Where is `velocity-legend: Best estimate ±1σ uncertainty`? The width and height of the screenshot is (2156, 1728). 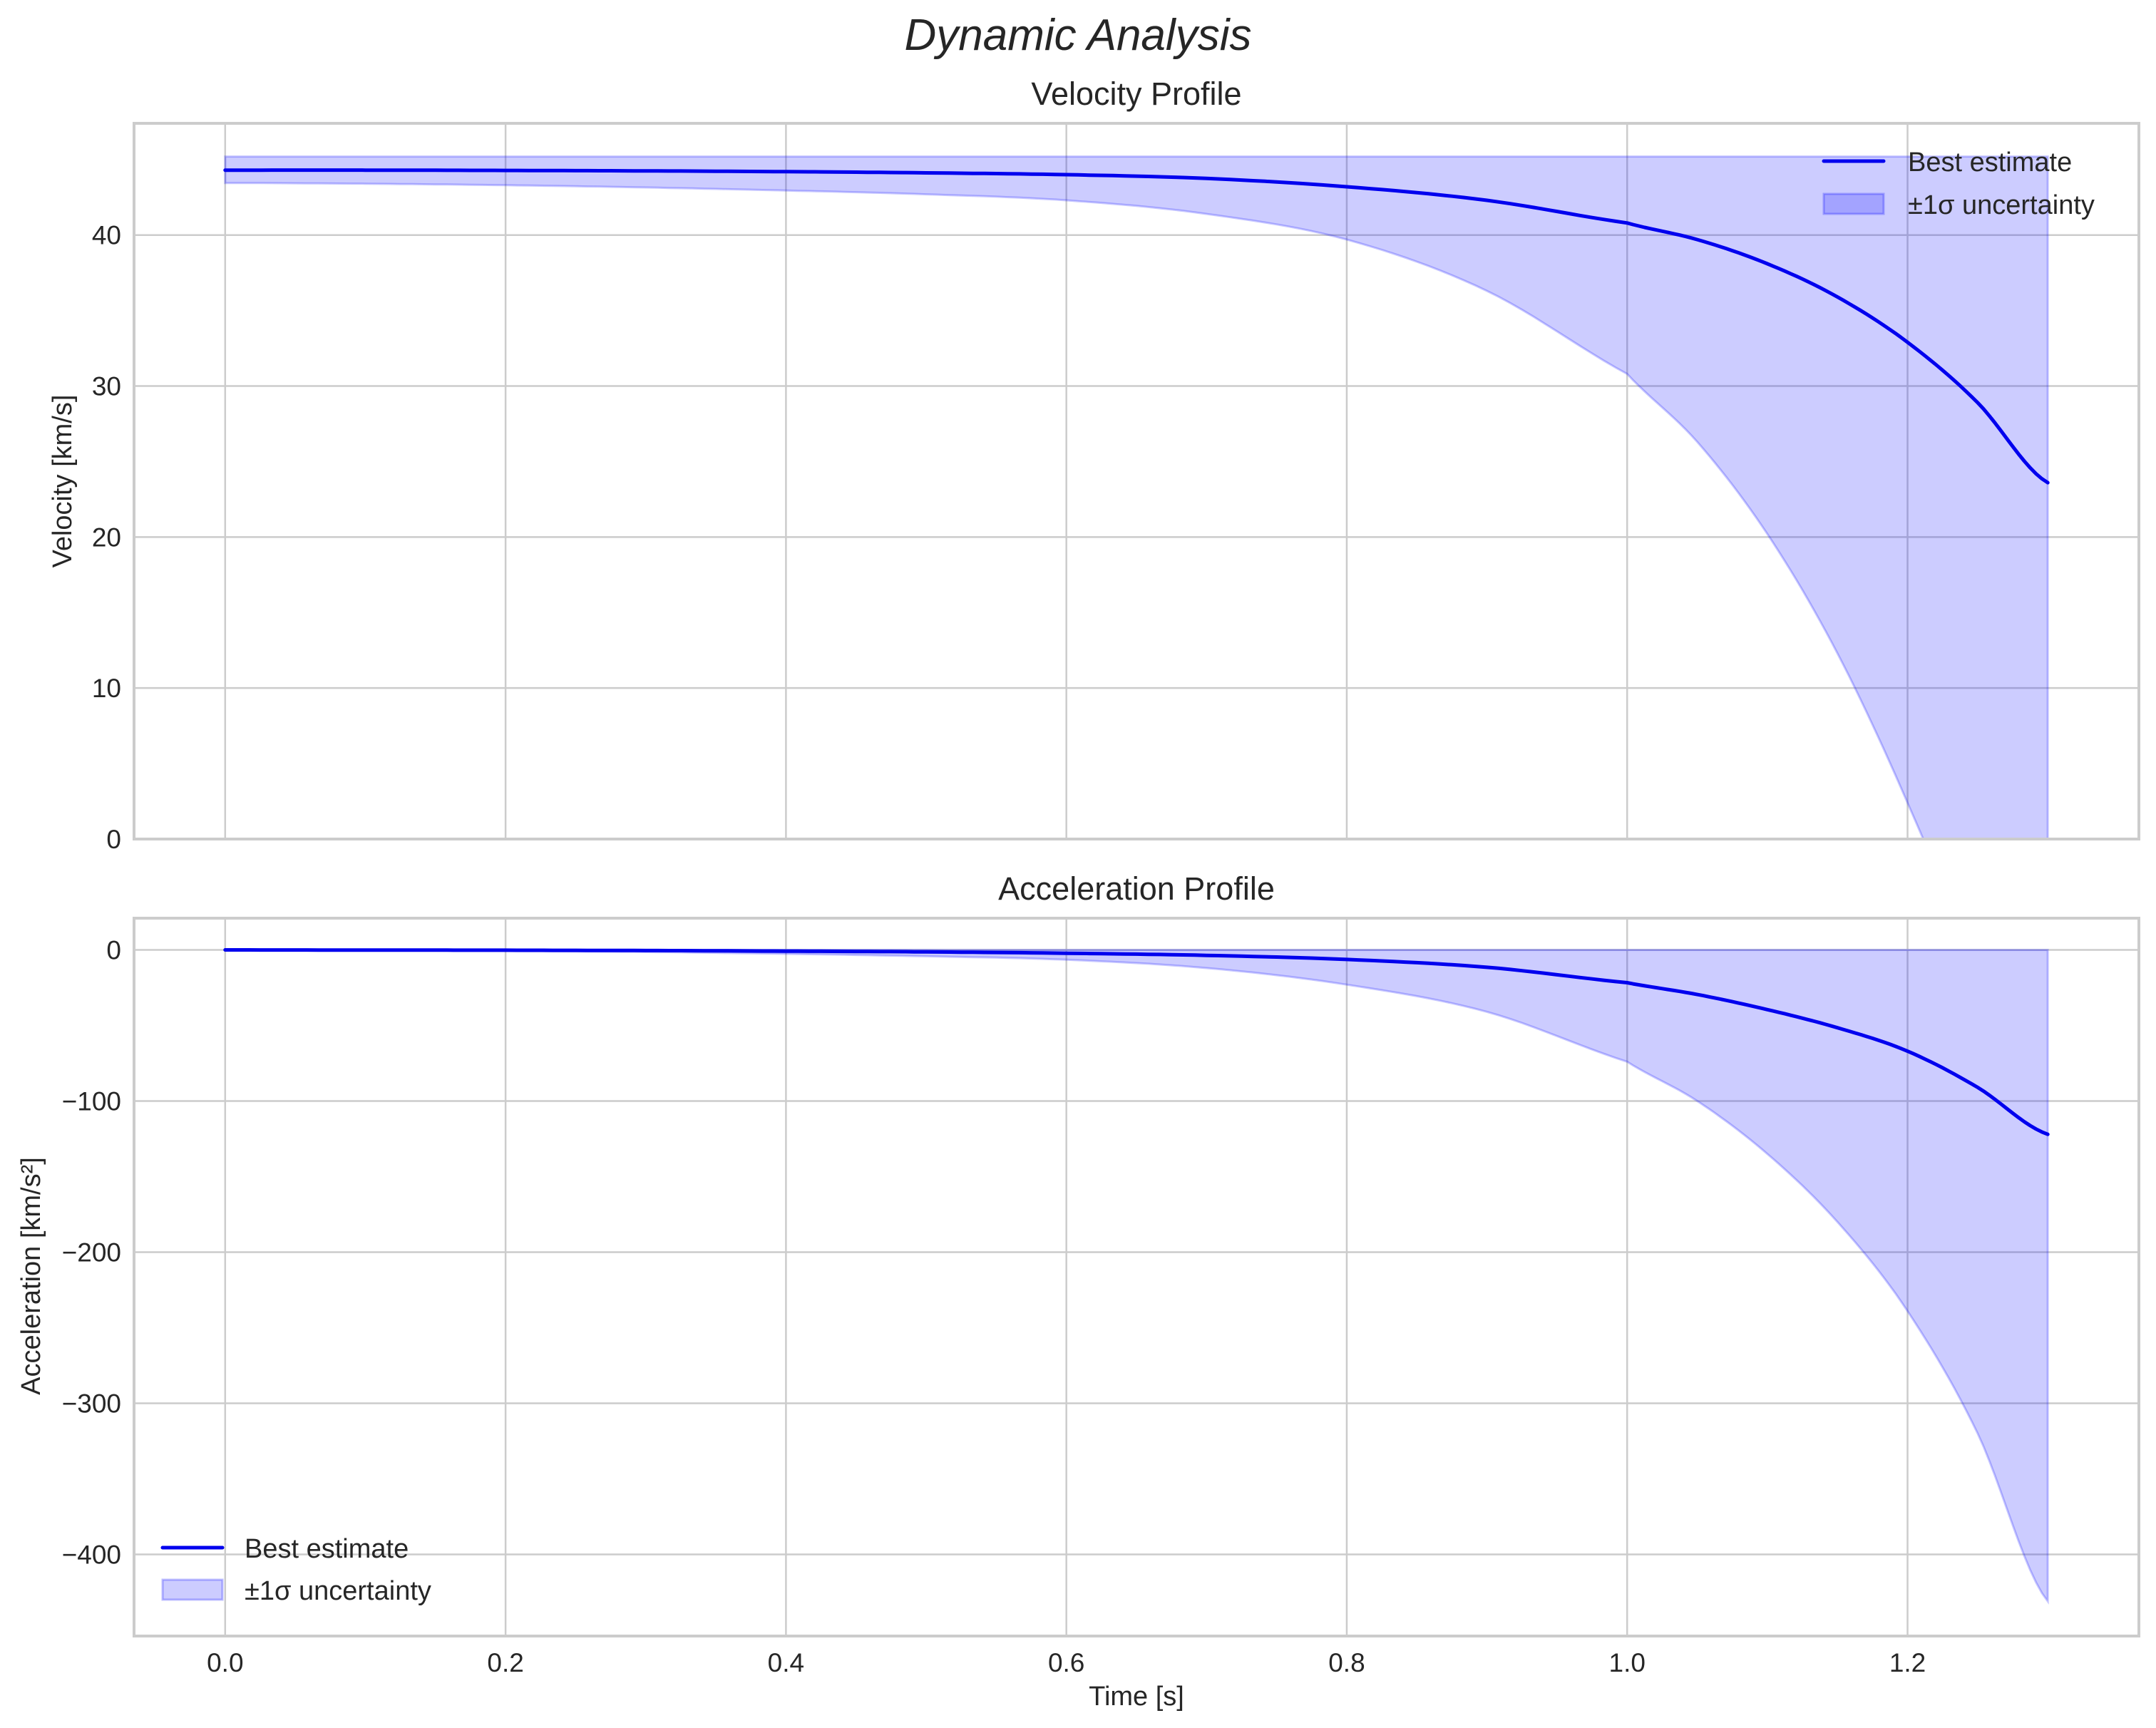 velocity-legend: Best estimate ±1σ uncertainty is located at coordinates (1958, 184).